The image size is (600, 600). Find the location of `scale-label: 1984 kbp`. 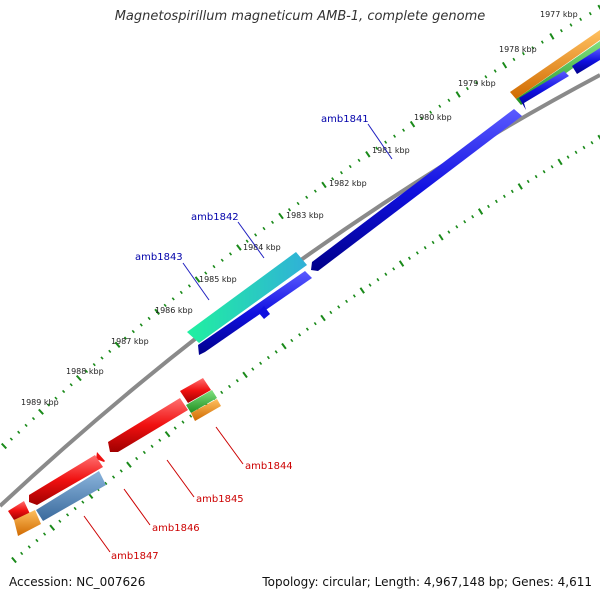

scale-label: 1984 kbp is located at coordinates (262, 247).